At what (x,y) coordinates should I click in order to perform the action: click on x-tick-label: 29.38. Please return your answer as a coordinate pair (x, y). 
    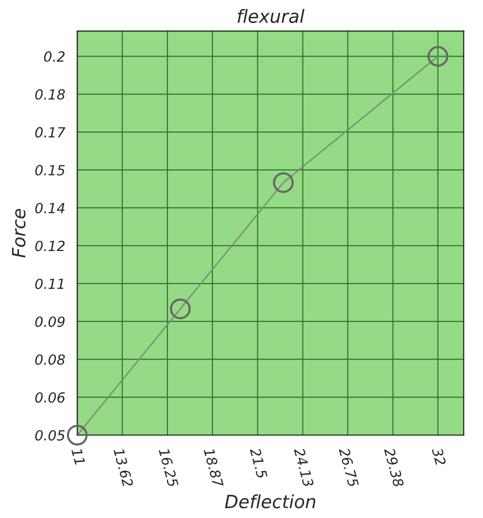
    Looking at the image, I should click on (394, 467).